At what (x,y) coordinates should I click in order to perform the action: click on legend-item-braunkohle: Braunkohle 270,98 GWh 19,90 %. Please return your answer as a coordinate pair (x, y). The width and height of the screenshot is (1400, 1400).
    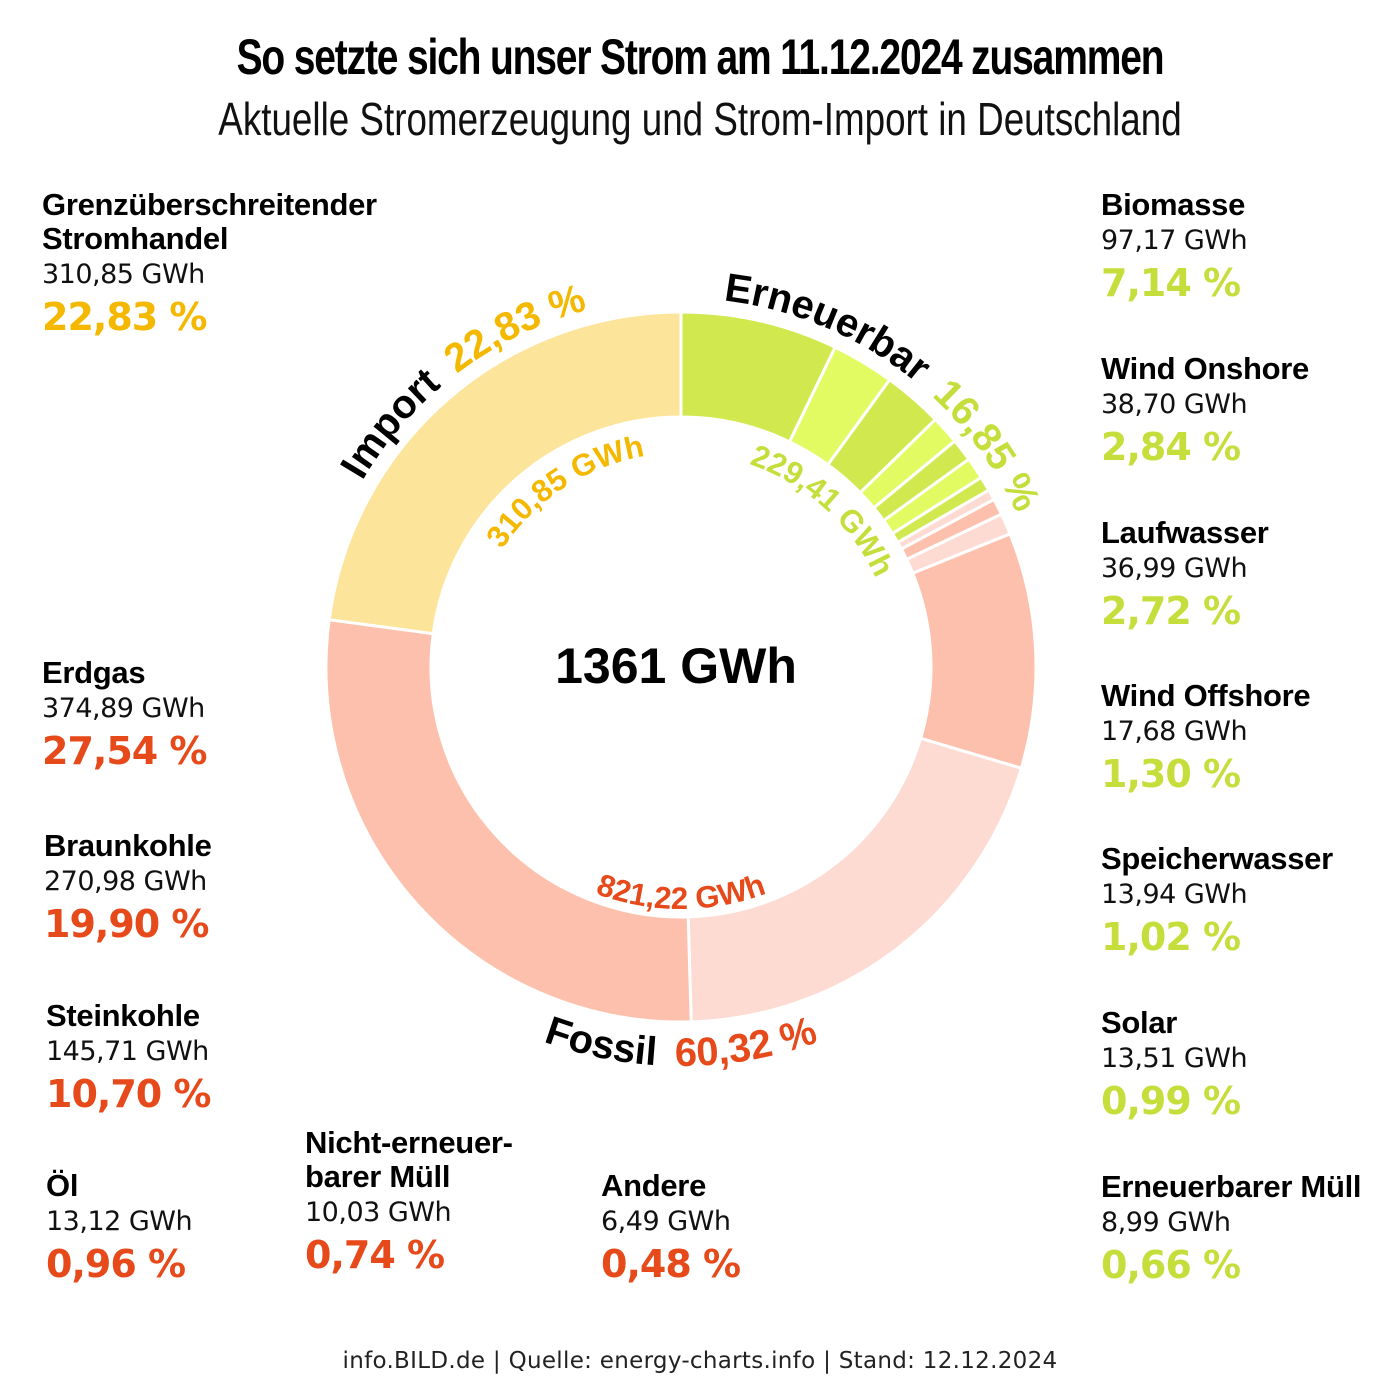
    Looking at the image, I should click on (128, 889).